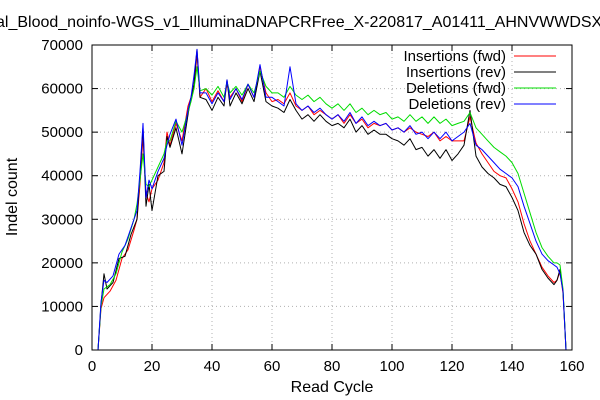 The image size is (600, 400). What do you see at coordinates (272, 366) in the screenshot?
I see `x-tick-label: 60` at bounding box center [272, 366].